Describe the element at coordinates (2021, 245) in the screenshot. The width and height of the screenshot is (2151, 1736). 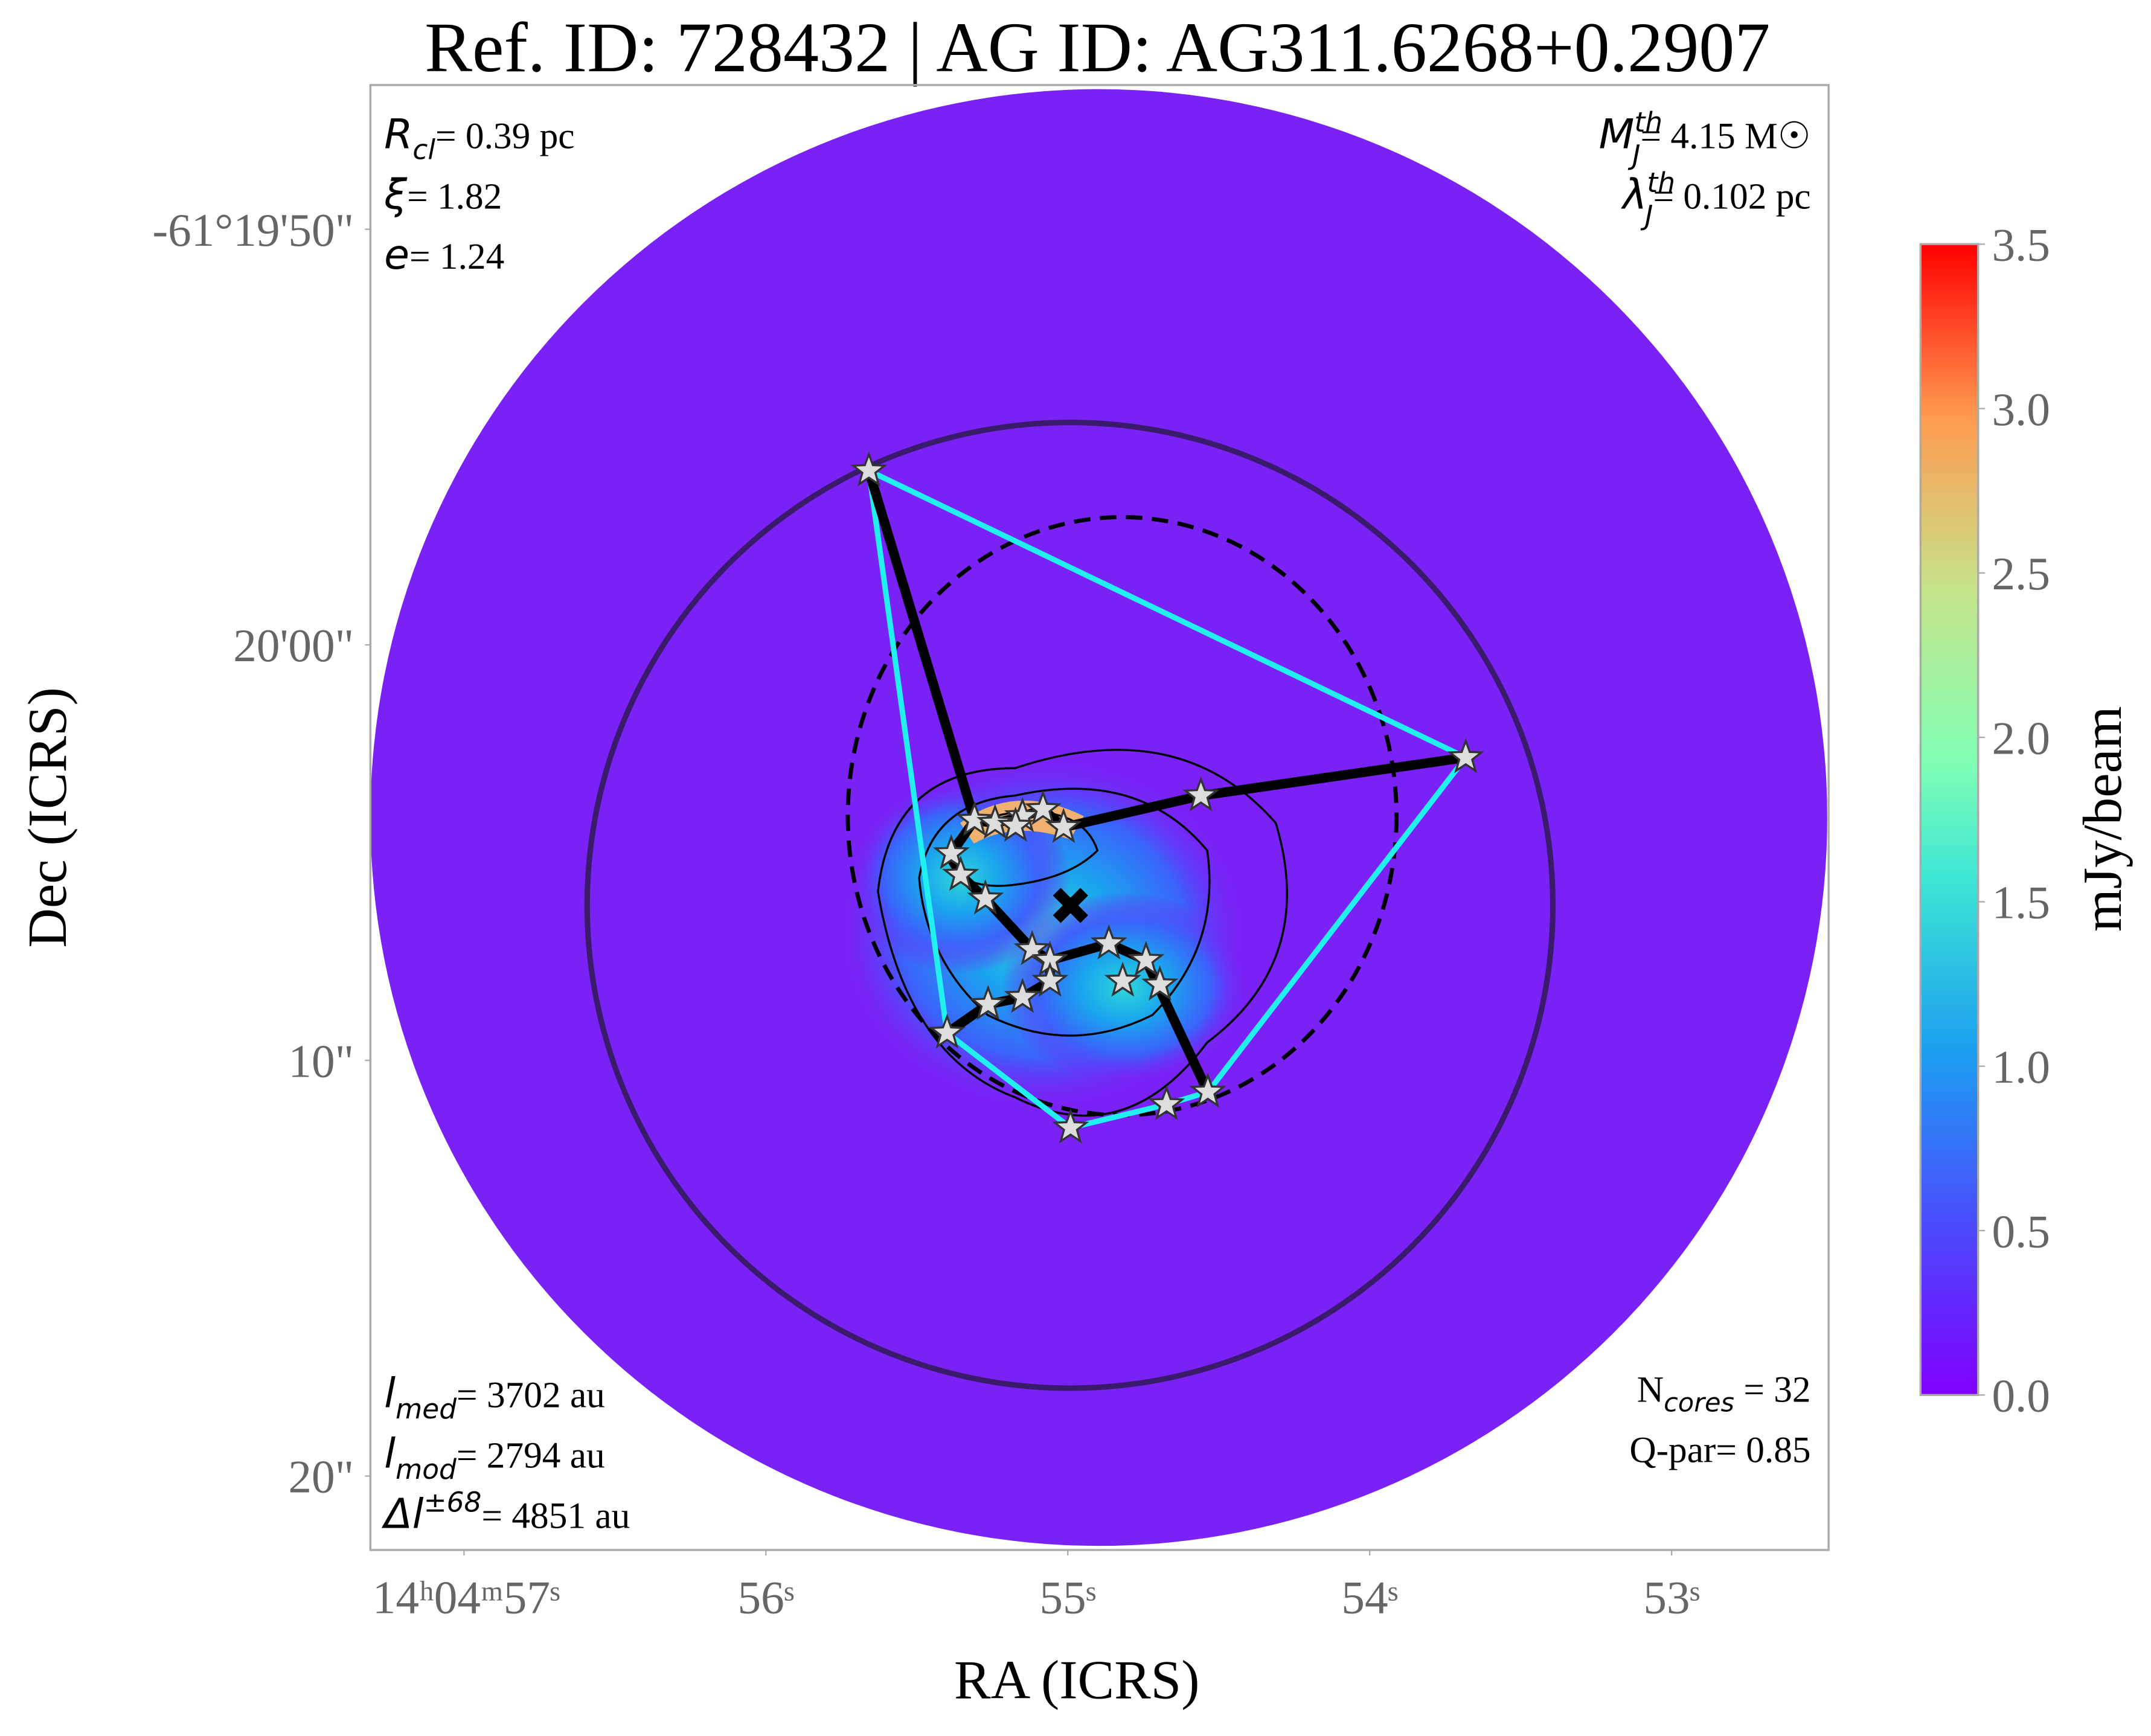
I see `colorbar-tick-label: 3.5` at that location.